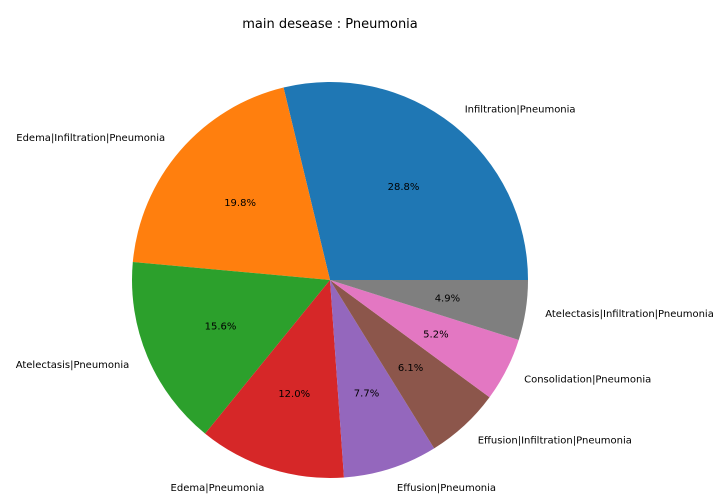 The width and height of the screenshot is (727, 501). Describe the element at coordinates (90, 138) in the screenshot. I see `slice-category-label: Edema|Infiltration|Pneumonia` at that location.